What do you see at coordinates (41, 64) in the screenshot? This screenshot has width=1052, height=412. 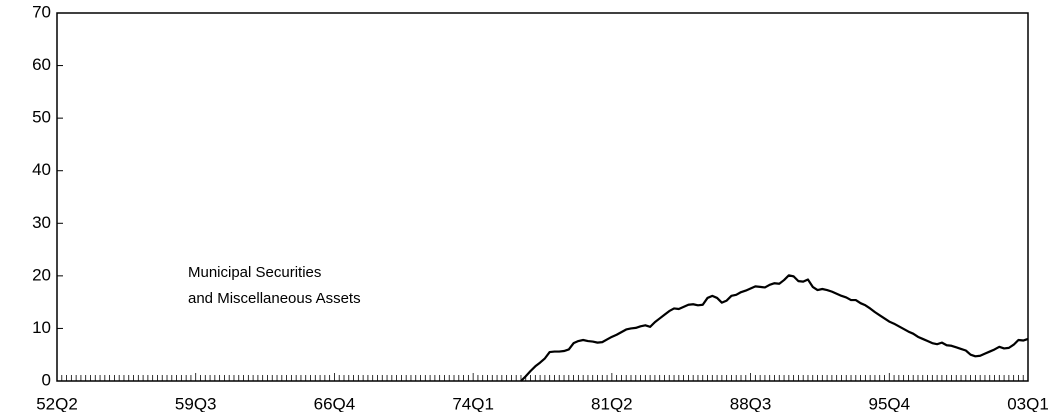 I see `y-tick-label: 60` at bounding box center [41, 64].